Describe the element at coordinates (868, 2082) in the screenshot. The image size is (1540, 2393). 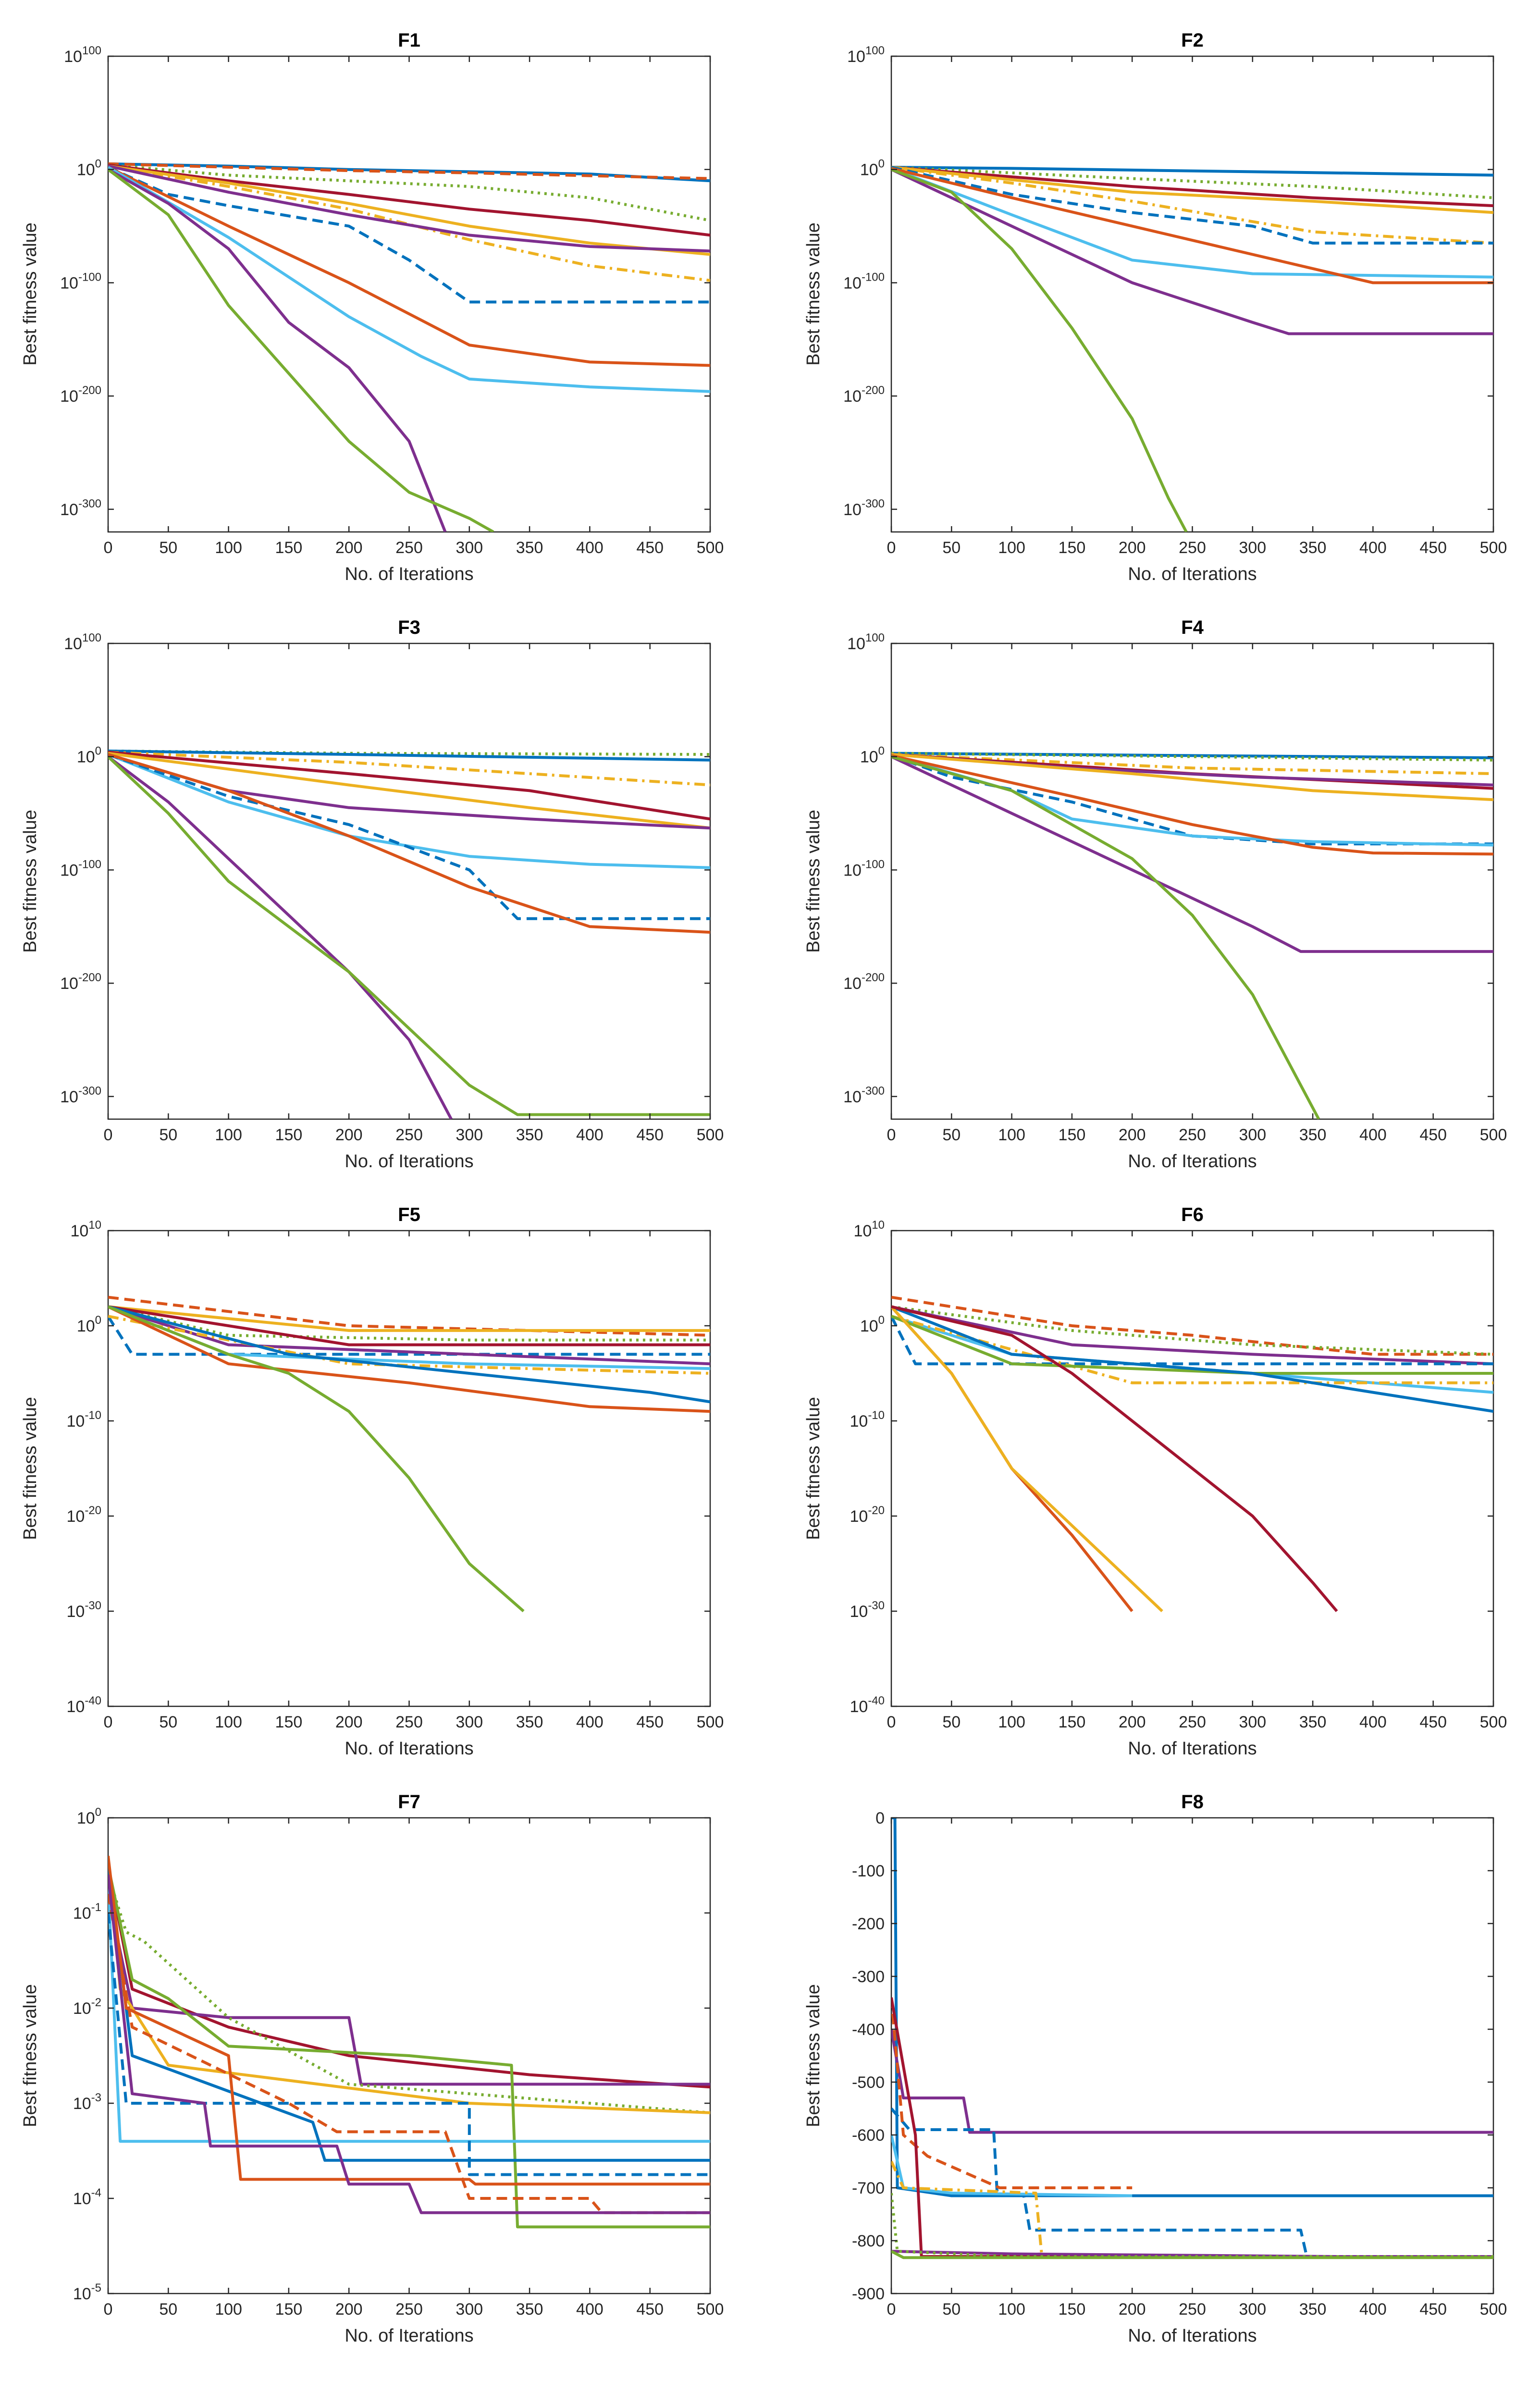
I see `y-tick-label: -500` at that location.